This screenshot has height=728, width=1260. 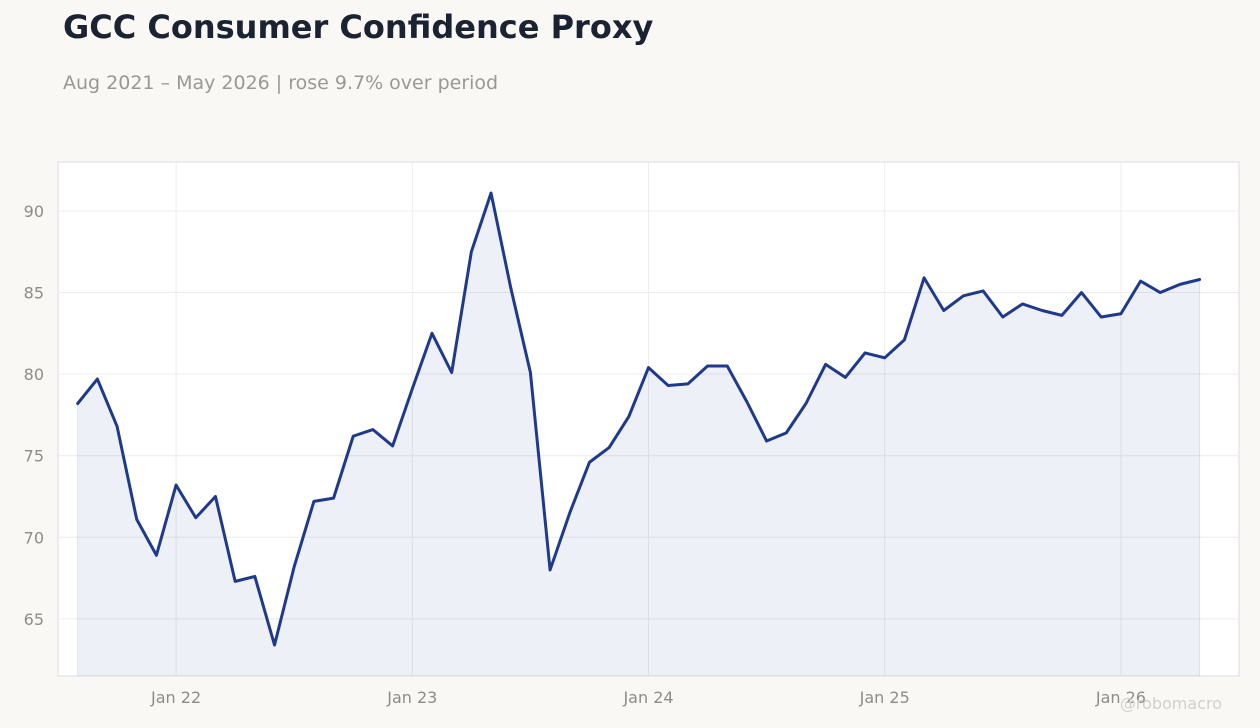 What do you see at coordinates (1170, 703) in the screenshot?
I see `watermark: @robomacro` at bounding box center [1170, 703].